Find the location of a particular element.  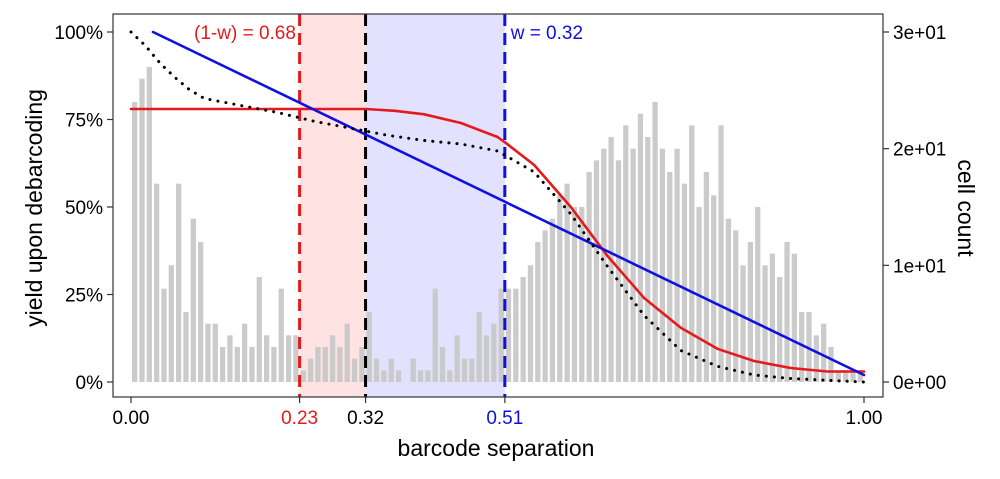

x-tick-label: 1.00 is located at coordinates (864, 418).